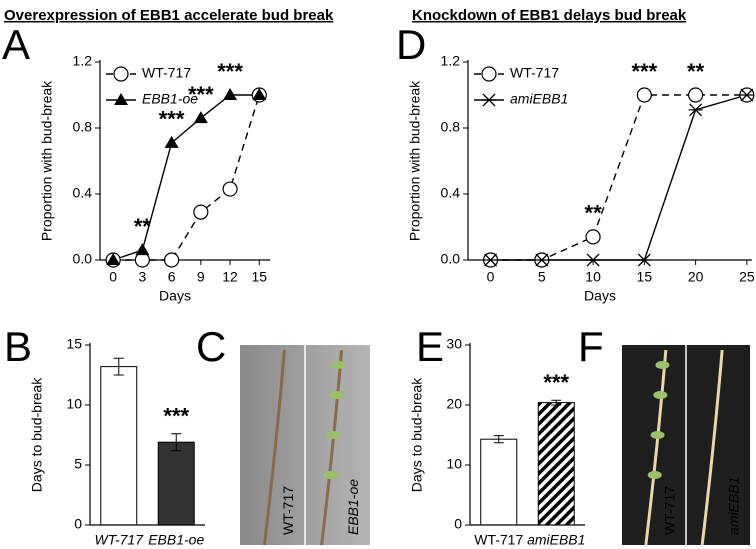 Image resolution: width=756 pixels, height=549 pixels. Describe the element at coordinates (201, 277) in the screenshot. I see `x-tick-label: 9` at that location.